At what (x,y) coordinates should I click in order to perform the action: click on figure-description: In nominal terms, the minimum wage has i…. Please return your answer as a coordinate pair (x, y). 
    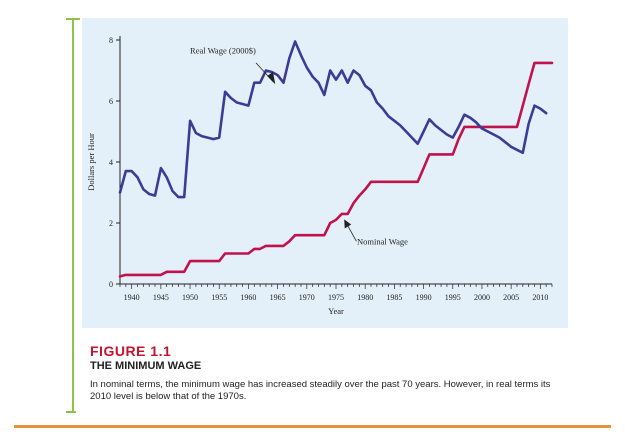
    Looking at the image, I should click on (320, 390).